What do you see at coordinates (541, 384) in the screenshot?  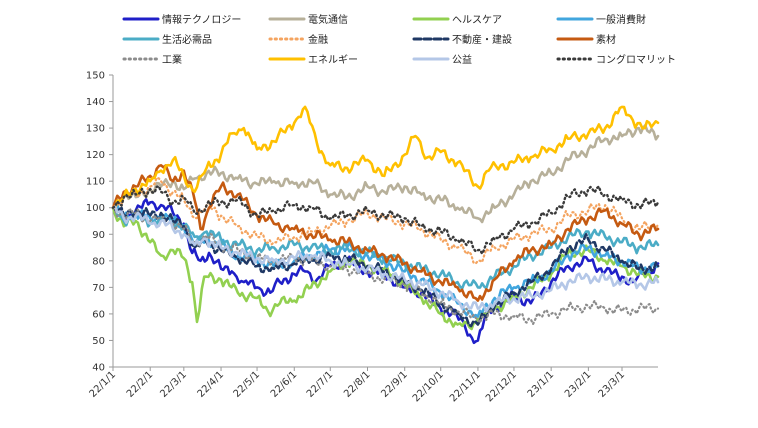 I see `x-tick-label: 23/1/1` at bounding box center [541, 384].